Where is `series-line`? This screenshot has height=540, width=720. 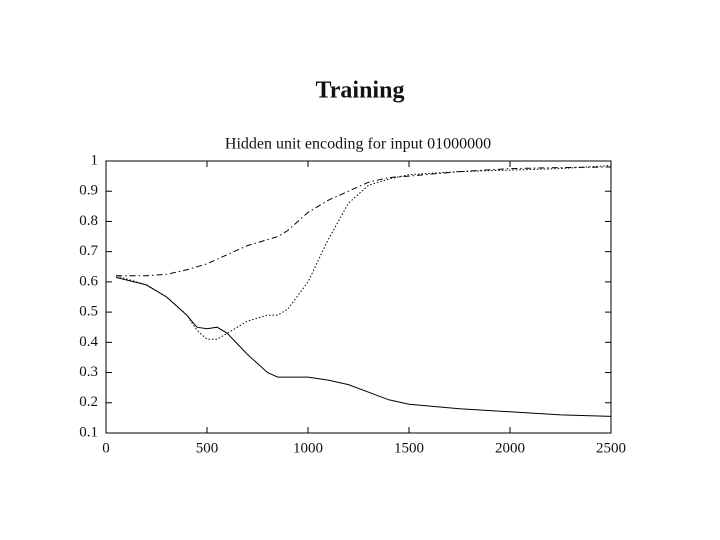
series-line is located at coordinates (364, 221).